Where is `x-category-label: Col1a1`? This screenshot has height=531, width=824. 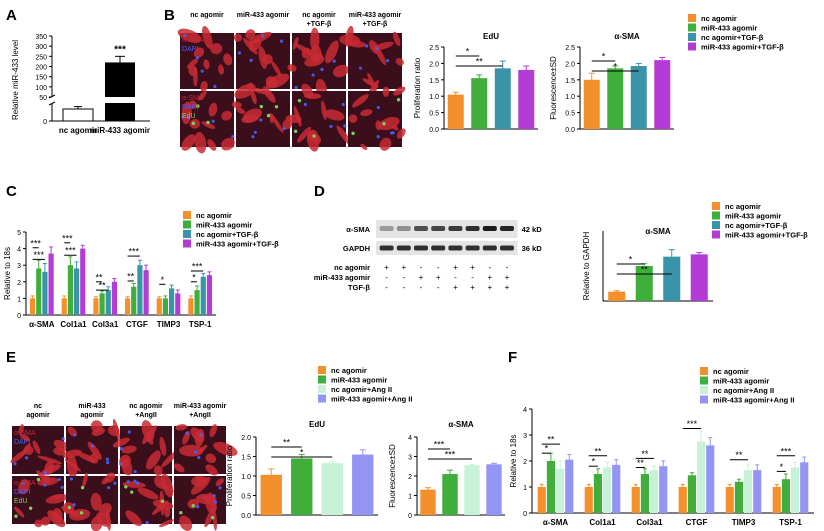
x-category-label: Col1a1 is located at coordinates (602, 522).